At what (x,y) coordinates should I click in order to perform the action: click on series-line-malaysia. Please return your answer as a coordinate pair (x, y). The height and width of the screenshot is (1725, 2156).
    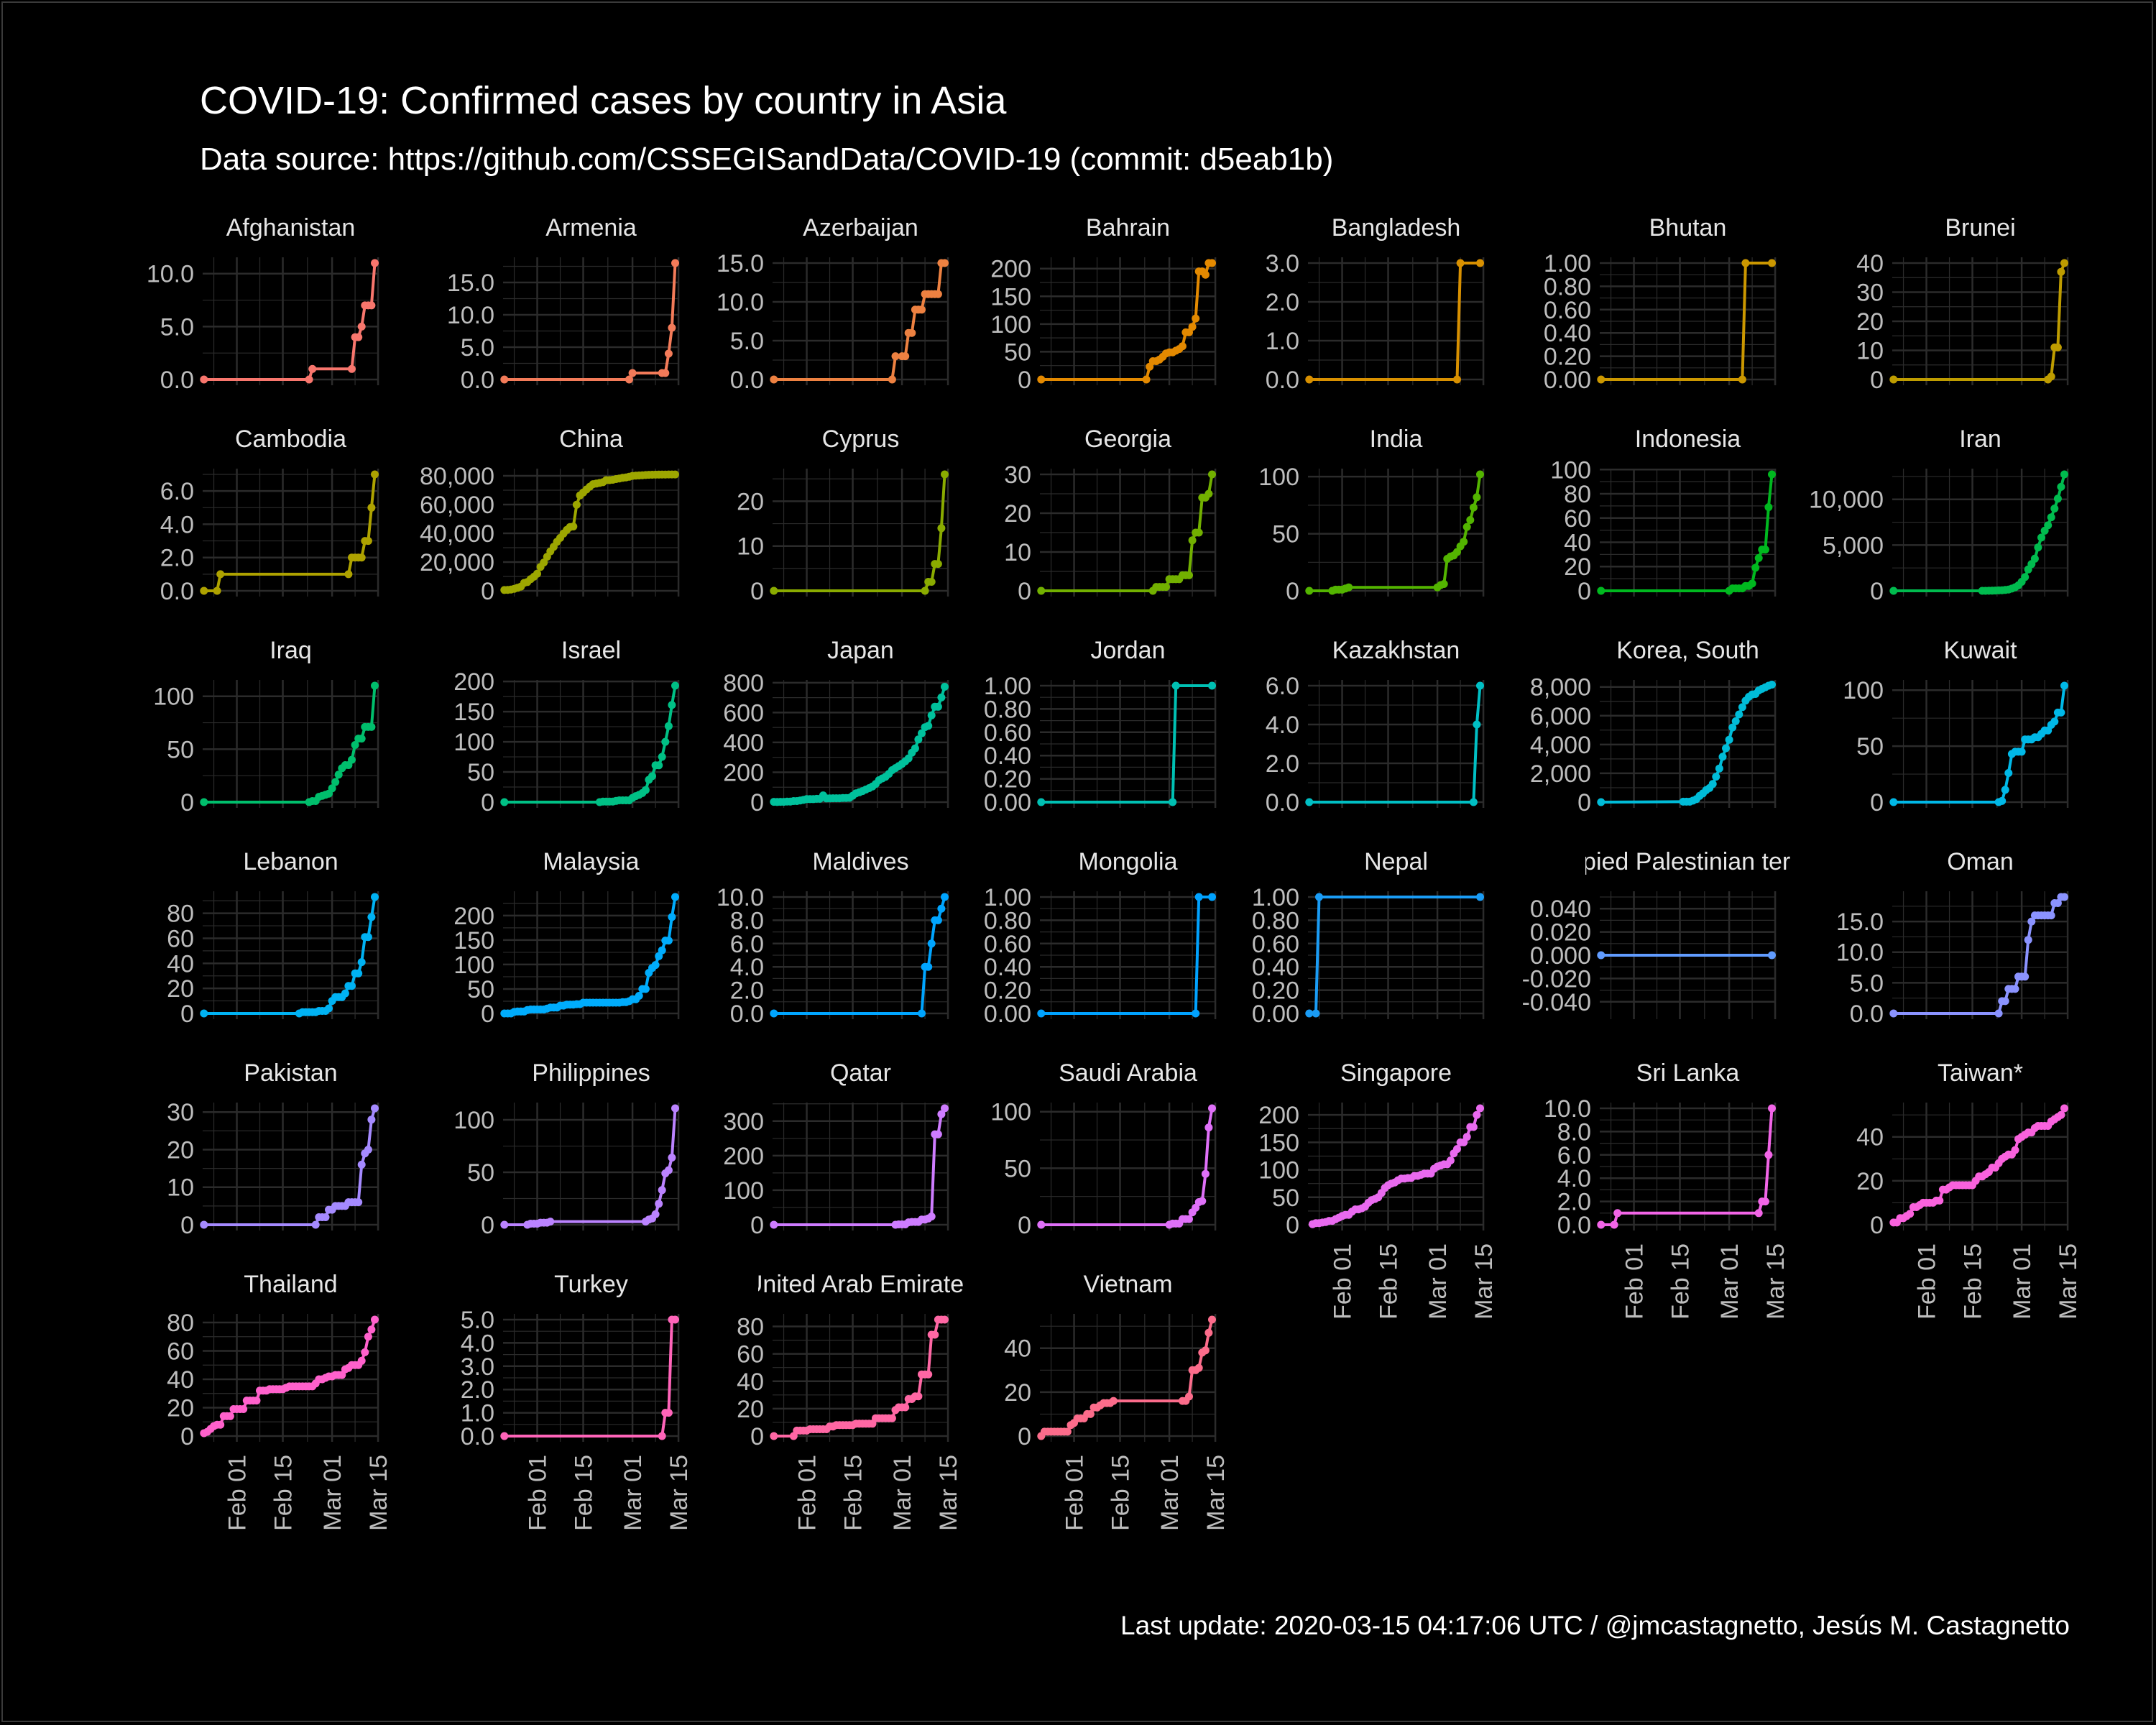
    Looking at the image, I should click on (590, 955).